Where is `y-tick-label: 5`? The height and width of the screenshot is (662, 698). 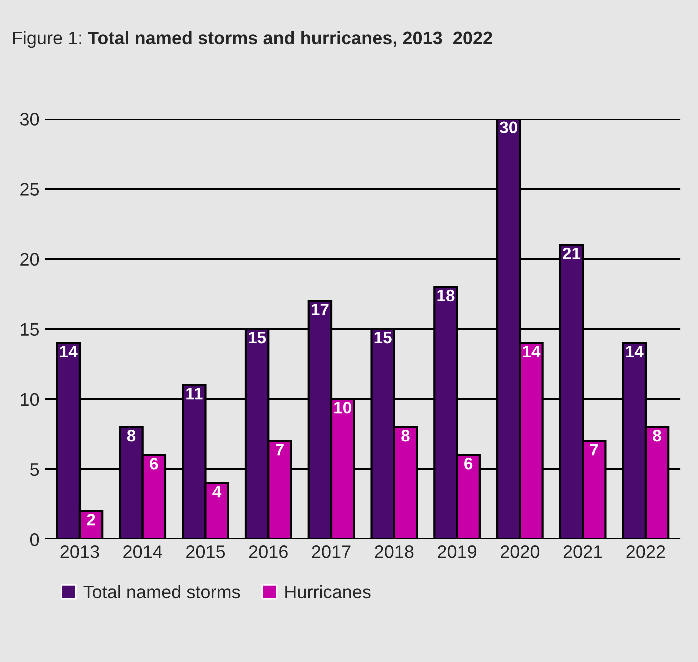 y-tick-label: 5 is located at coordinates (35, 470).